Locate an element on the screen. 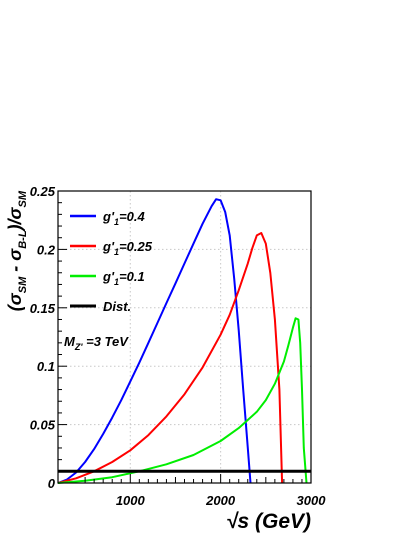 The image size is (419, 547). y-tick-label: 0.25 is located at coordinates (43, 191).